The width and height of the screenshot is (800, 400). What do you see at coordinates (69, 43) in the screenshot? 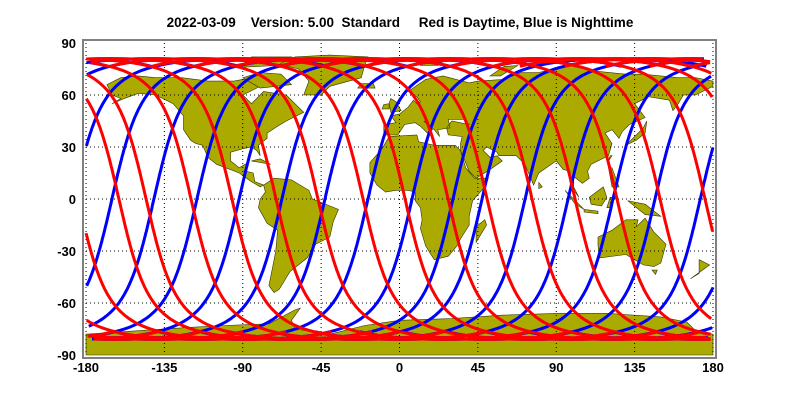
I see `y-tick-label: 90` at bounding box center [69, 43].